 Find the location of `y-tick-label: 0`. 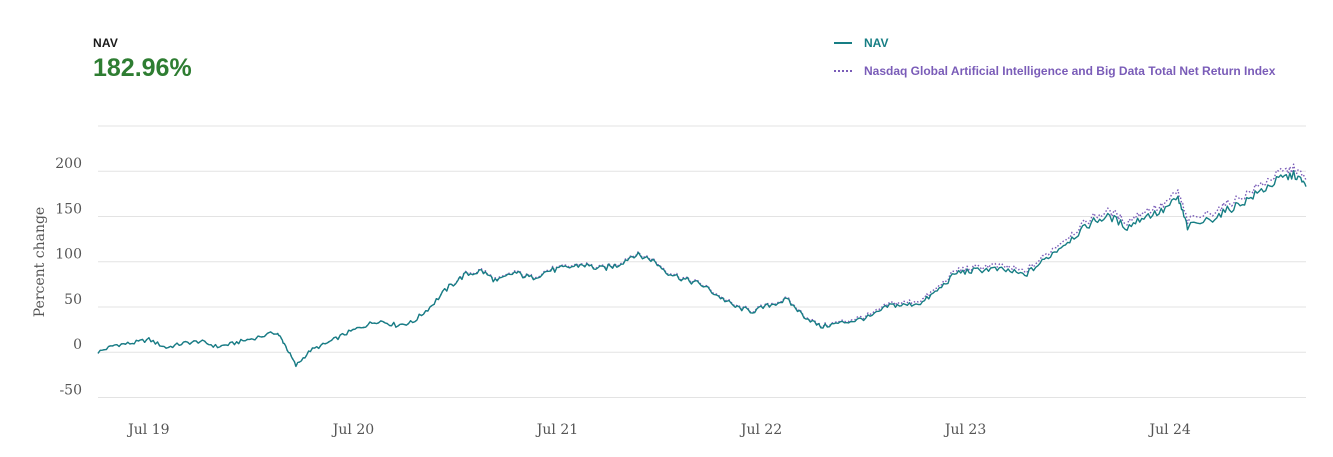

y-tick-label: 0 is located at coordinates (77, 345).